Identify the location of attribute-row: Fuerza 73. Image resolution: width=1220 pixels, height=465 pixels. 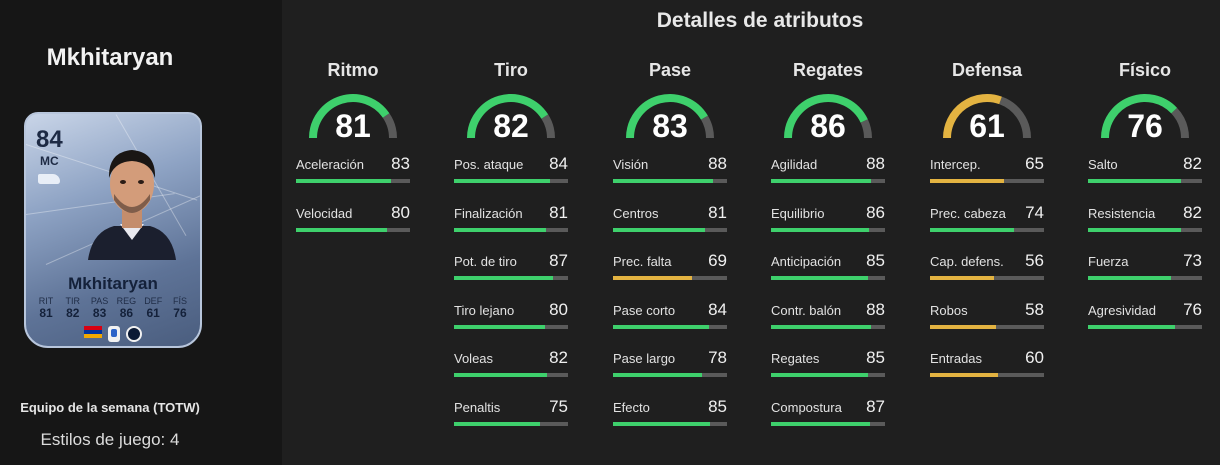
(1145, 275).